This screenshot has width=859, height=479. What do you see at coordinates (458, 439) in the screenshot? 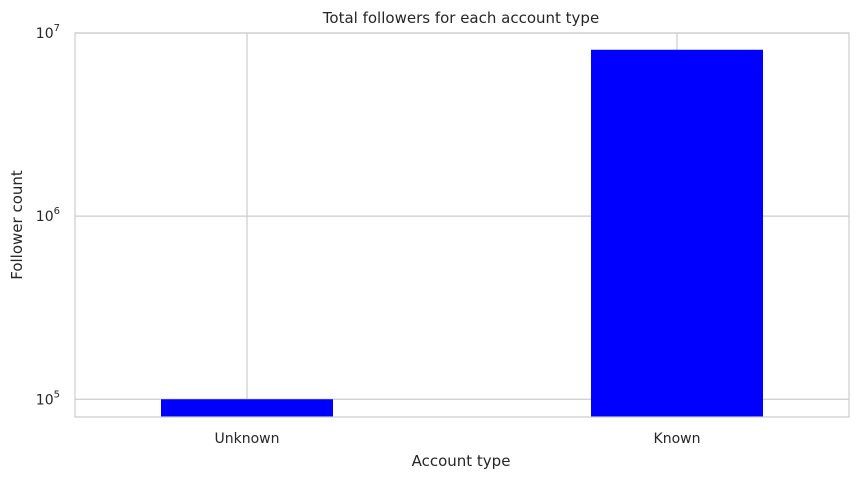
I see `x-axis-ticks: Unknown Known` at bounding box center [458, 439].